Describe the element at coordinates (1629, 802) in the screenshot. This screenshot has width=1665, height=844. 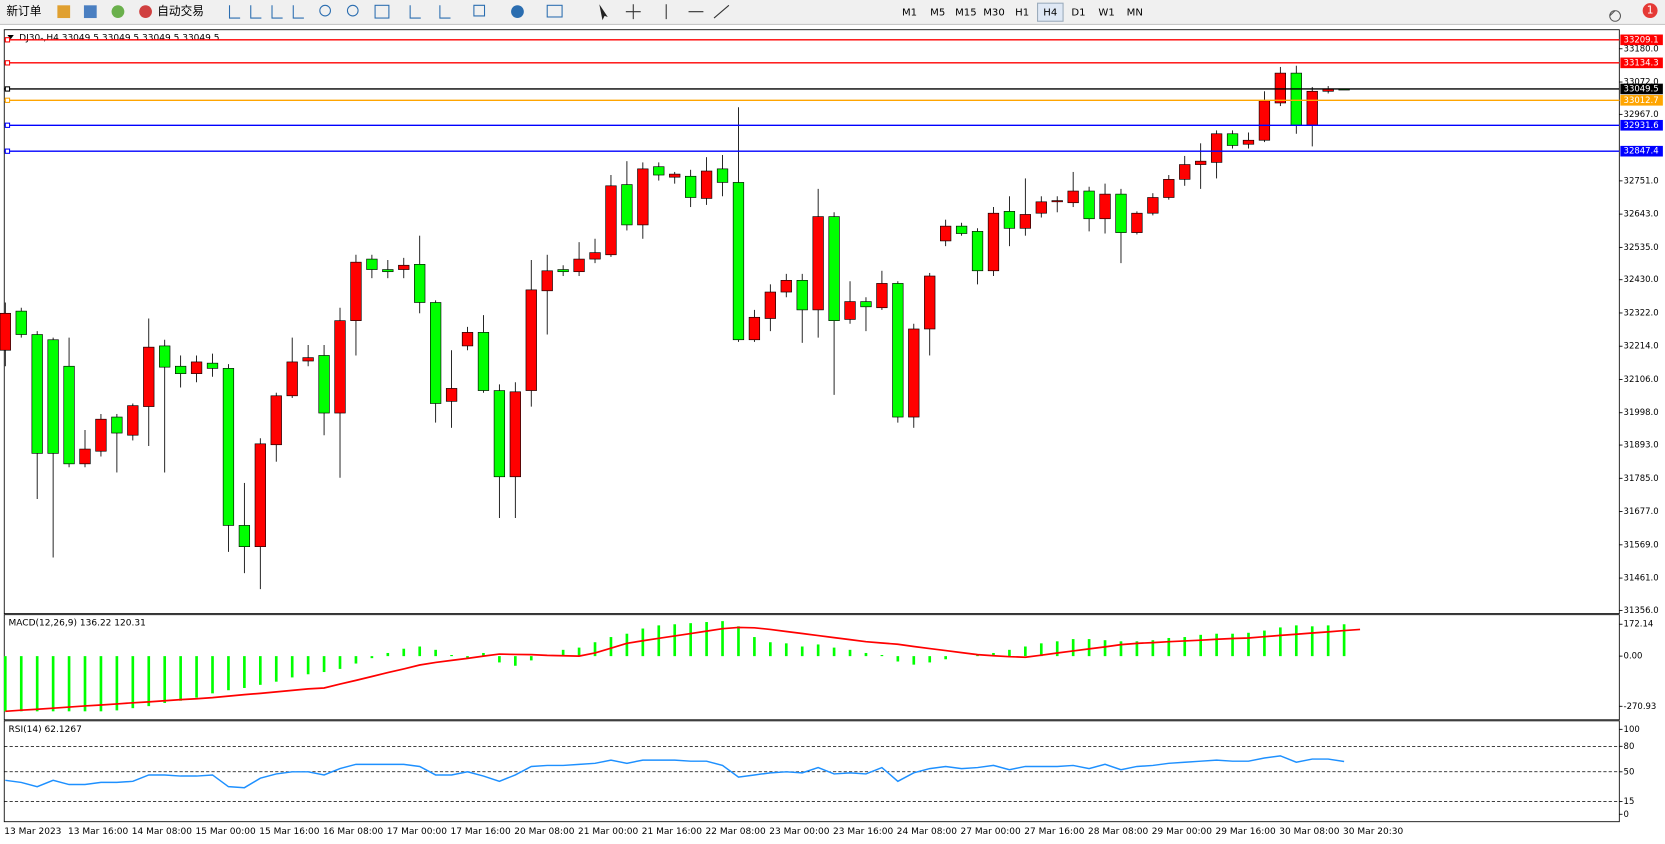
I see `y-tick-label: 15` at that location.